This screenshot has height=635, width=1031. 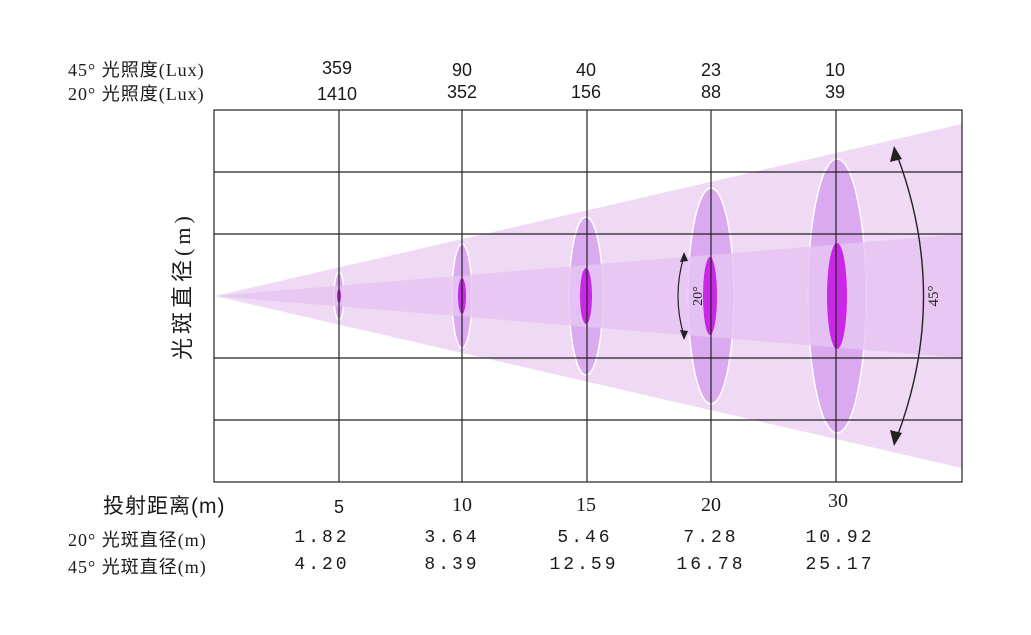 I want to click on distance-30: 30, so click(x=838, y=501).